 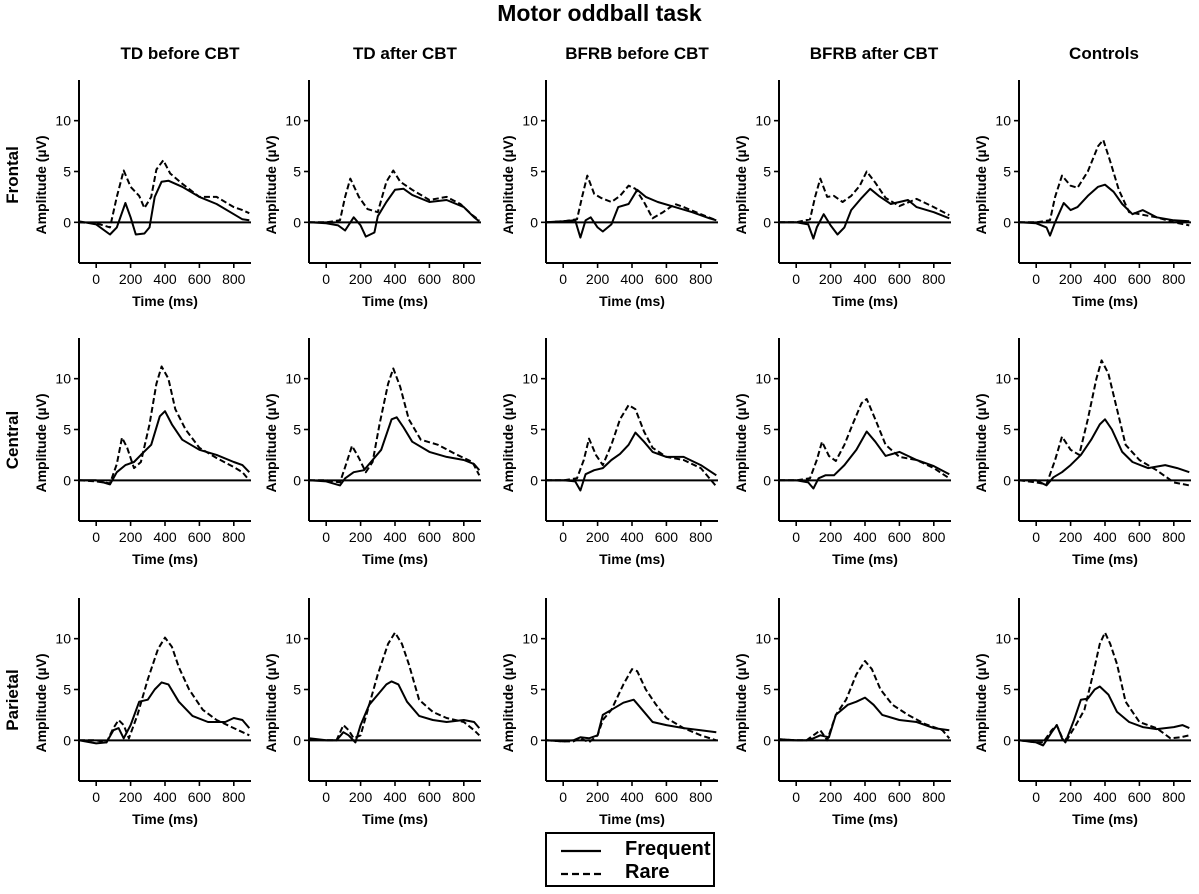 I want to click on legend-label-rare: Rare, so click(x=647, y=872).